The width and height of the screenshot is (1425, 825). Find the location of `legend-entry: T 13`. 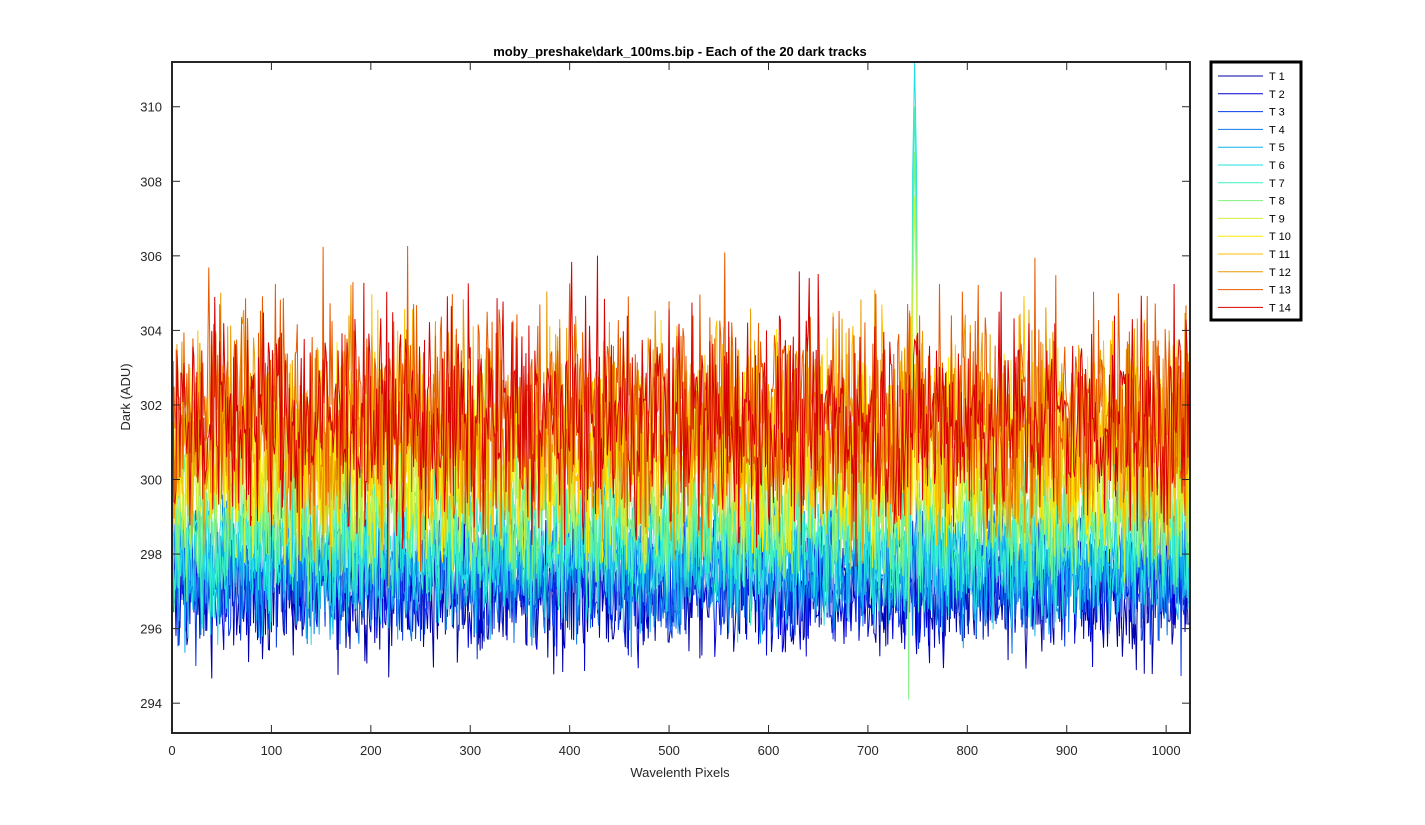

legend-entry: T 13 is located at coordinates (1280, 291).